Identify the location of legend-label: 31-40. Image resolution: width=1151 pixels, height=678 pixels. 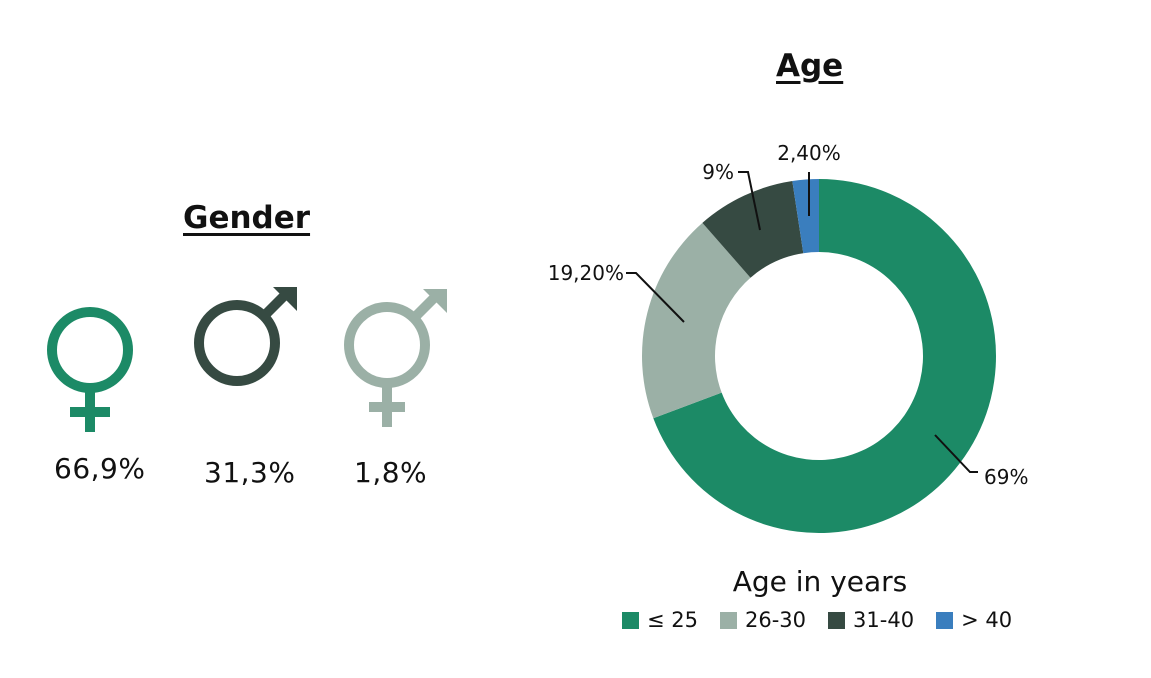
(884, 620).